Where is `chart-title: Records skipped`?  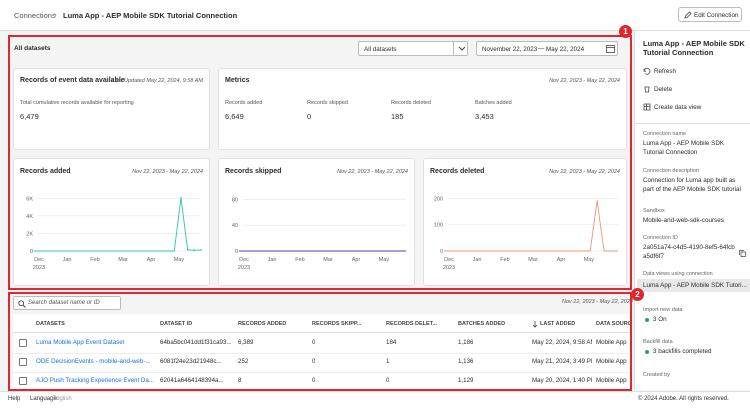
chart-title: Records skipped is located at coordinates (253, 171).